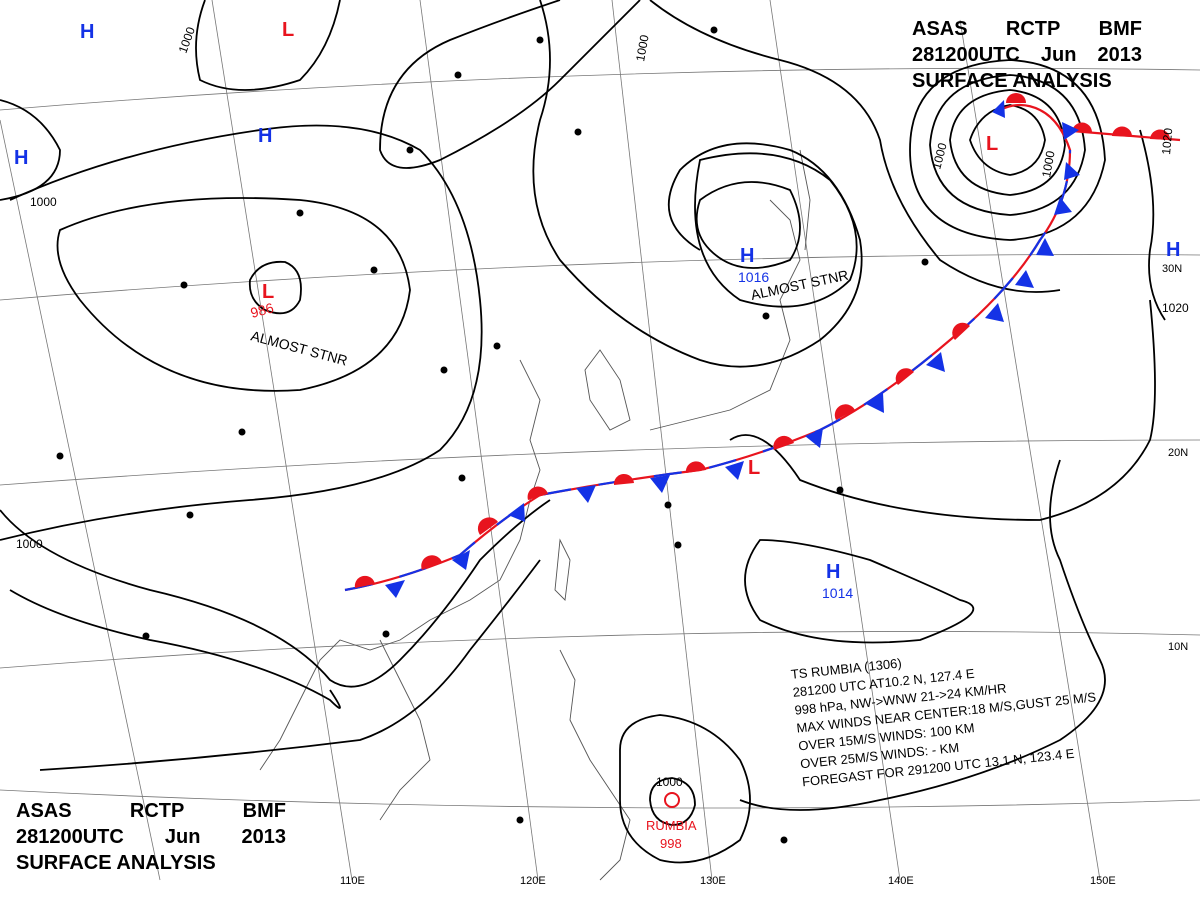 This screenshot has height=900, width=1200. Describe the element at coordinates (1103, 881) in the screenshot. I see `lon-label-150e: 150E` at that location.